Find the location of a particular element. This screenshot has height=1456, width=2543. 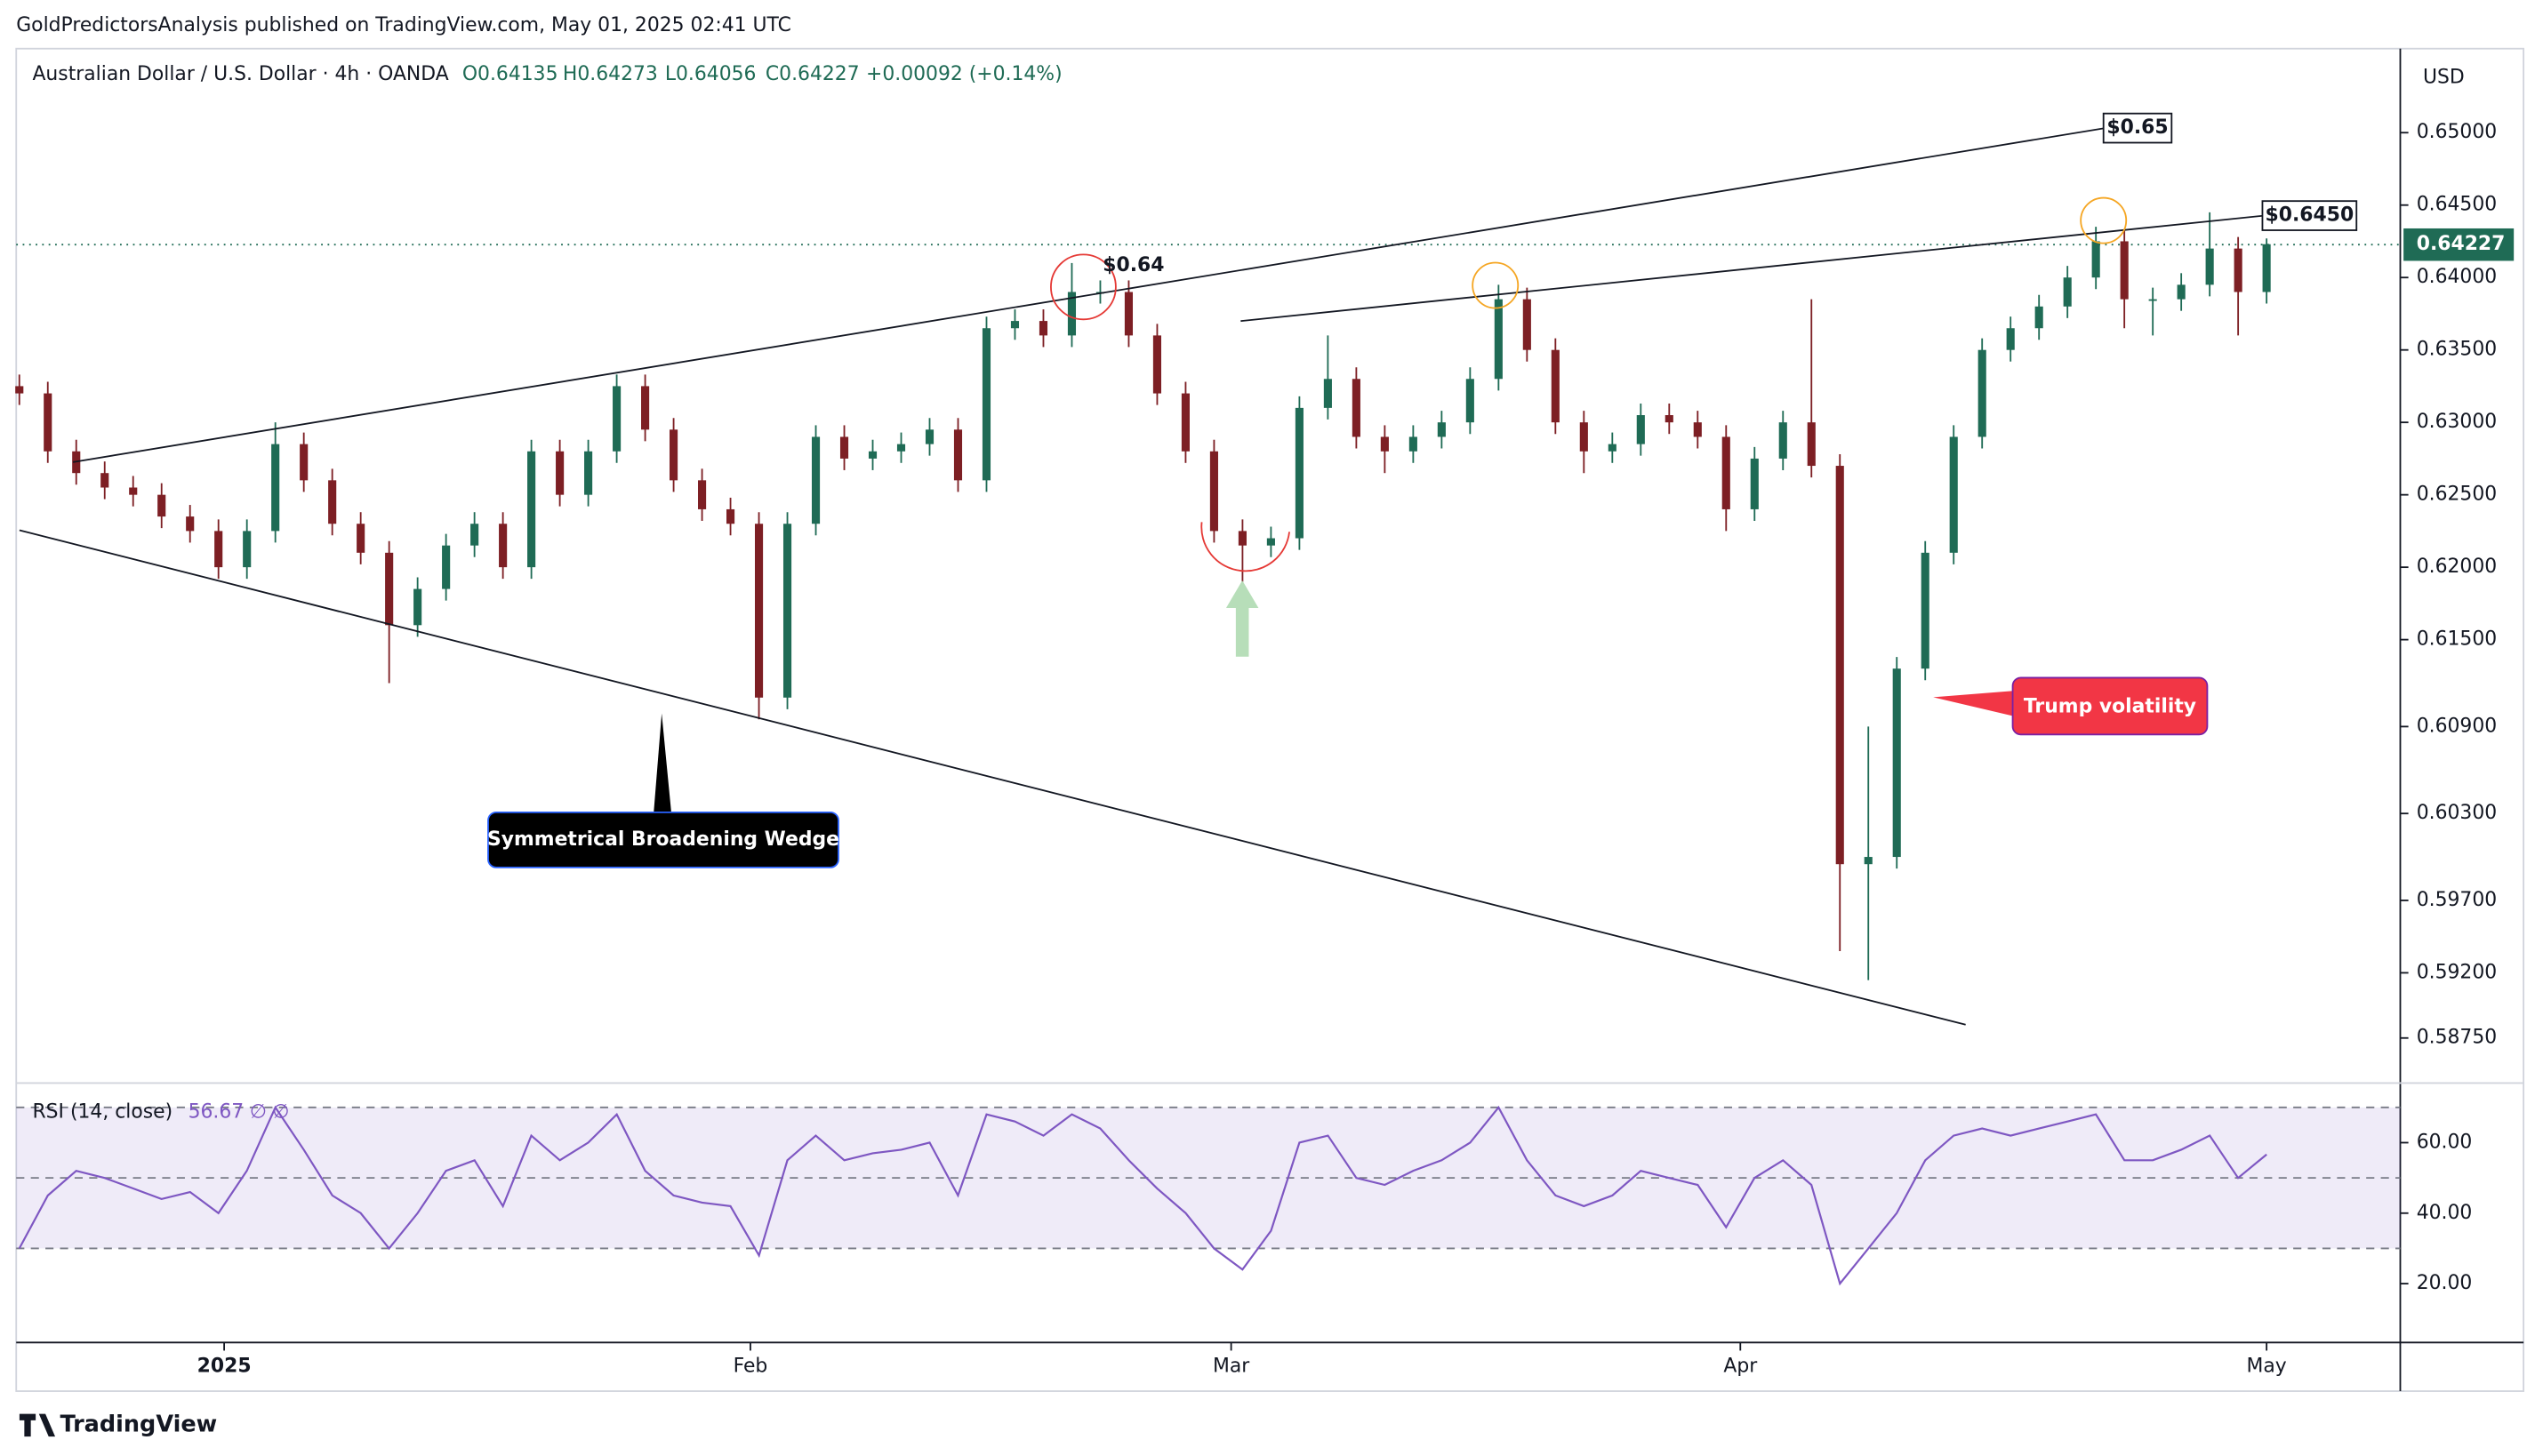

y-tick-label: 0.60900 is located at coordinates (2457, 726).